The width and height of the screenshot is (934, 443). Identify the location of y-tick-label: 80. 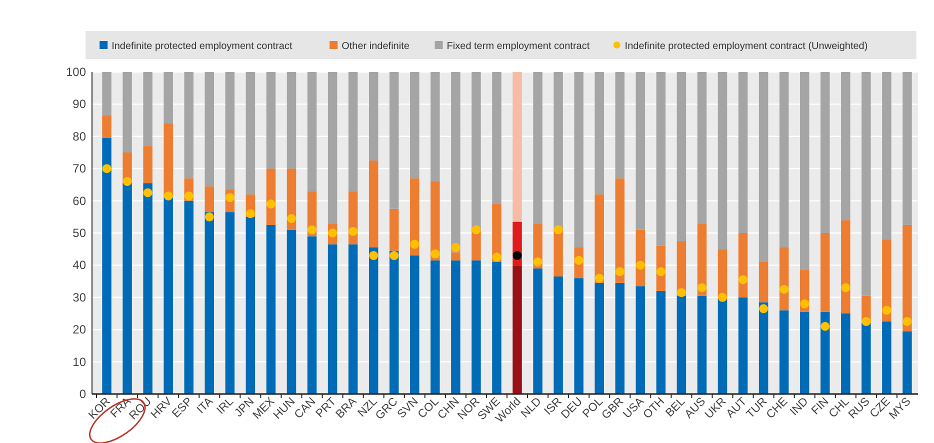
(79, 136).